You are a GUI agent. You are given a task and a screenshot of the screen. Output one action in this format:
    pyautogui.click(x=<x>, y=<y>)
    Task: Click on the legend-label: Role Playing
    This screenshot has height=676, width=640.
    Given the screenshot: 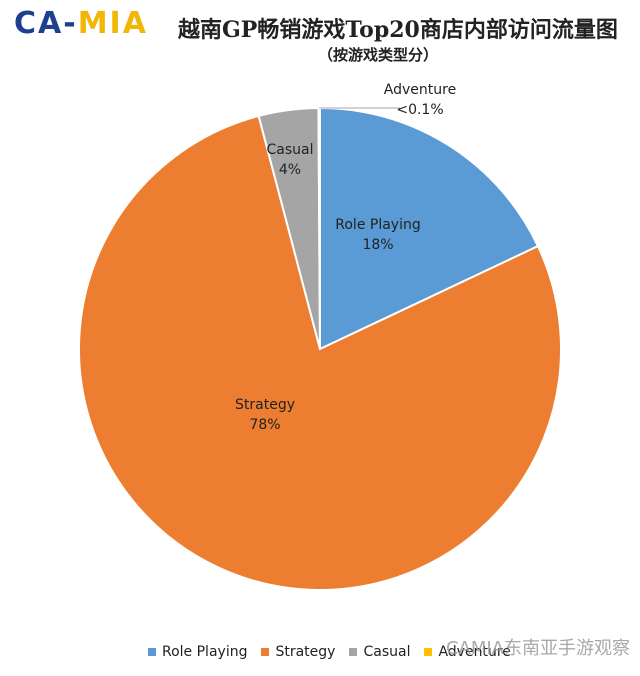 What is the action you would take?
    pyautogui.click(x=205, y=652)
    